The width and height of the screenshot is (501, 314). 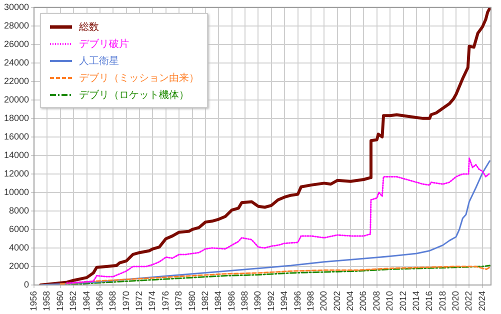 I want to click on x-tick-label: 2000, so click(x=323, y=301).